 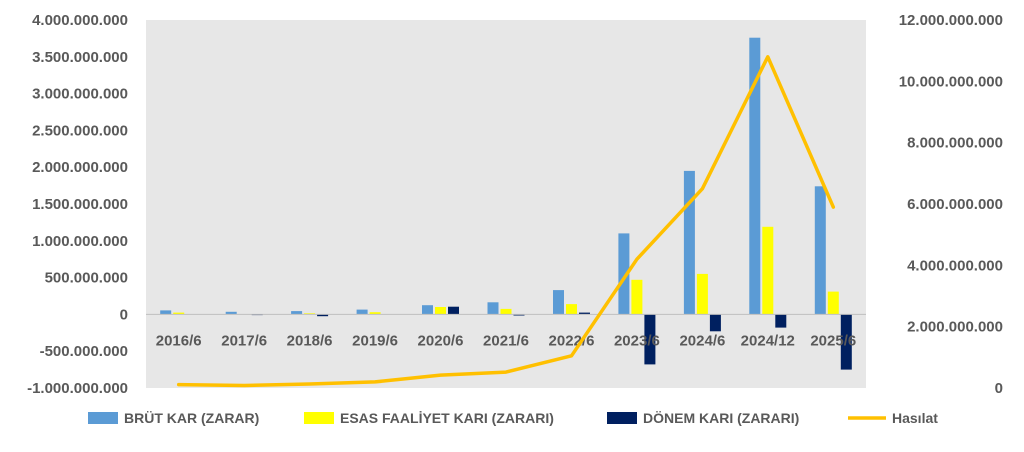 I want to click on y-tick-label: 1.500.000.000, so click(x=80, y=204).